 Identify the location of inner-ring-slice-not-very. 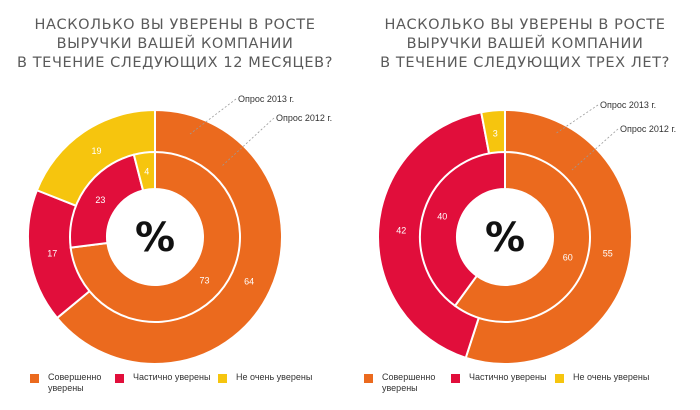
(144, 171).